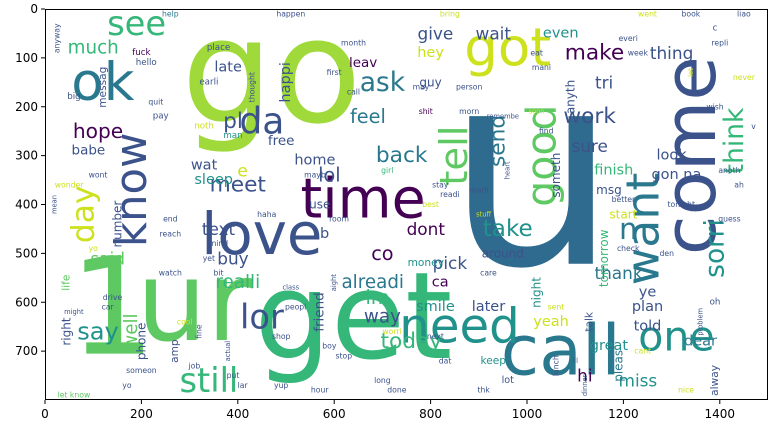 This screenshot has width=778, height=437. I want to click on word-155: stay, so click(440, 184).